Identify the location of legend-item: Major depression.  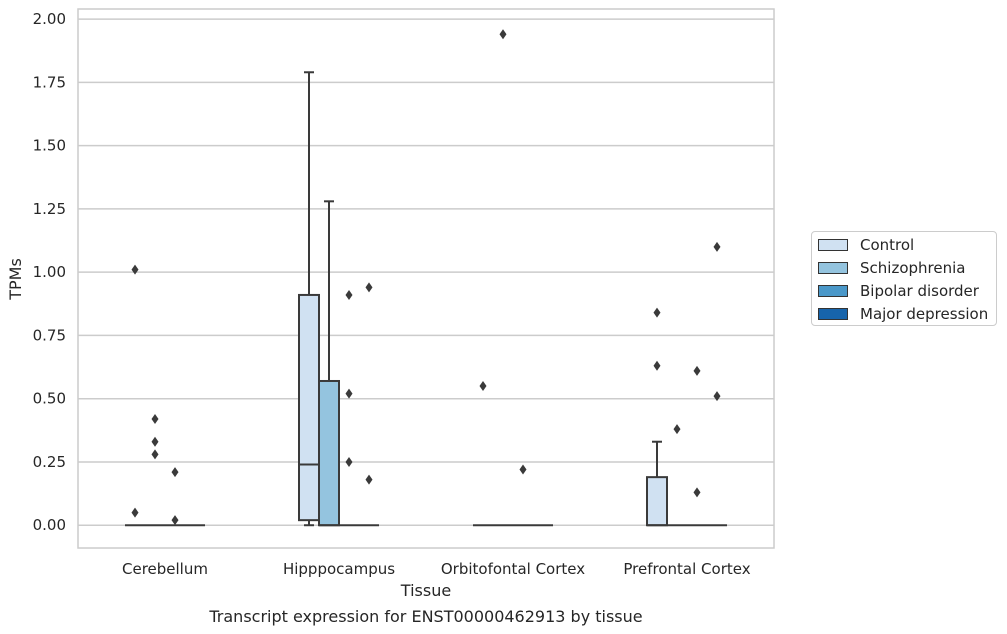
(903, 314).